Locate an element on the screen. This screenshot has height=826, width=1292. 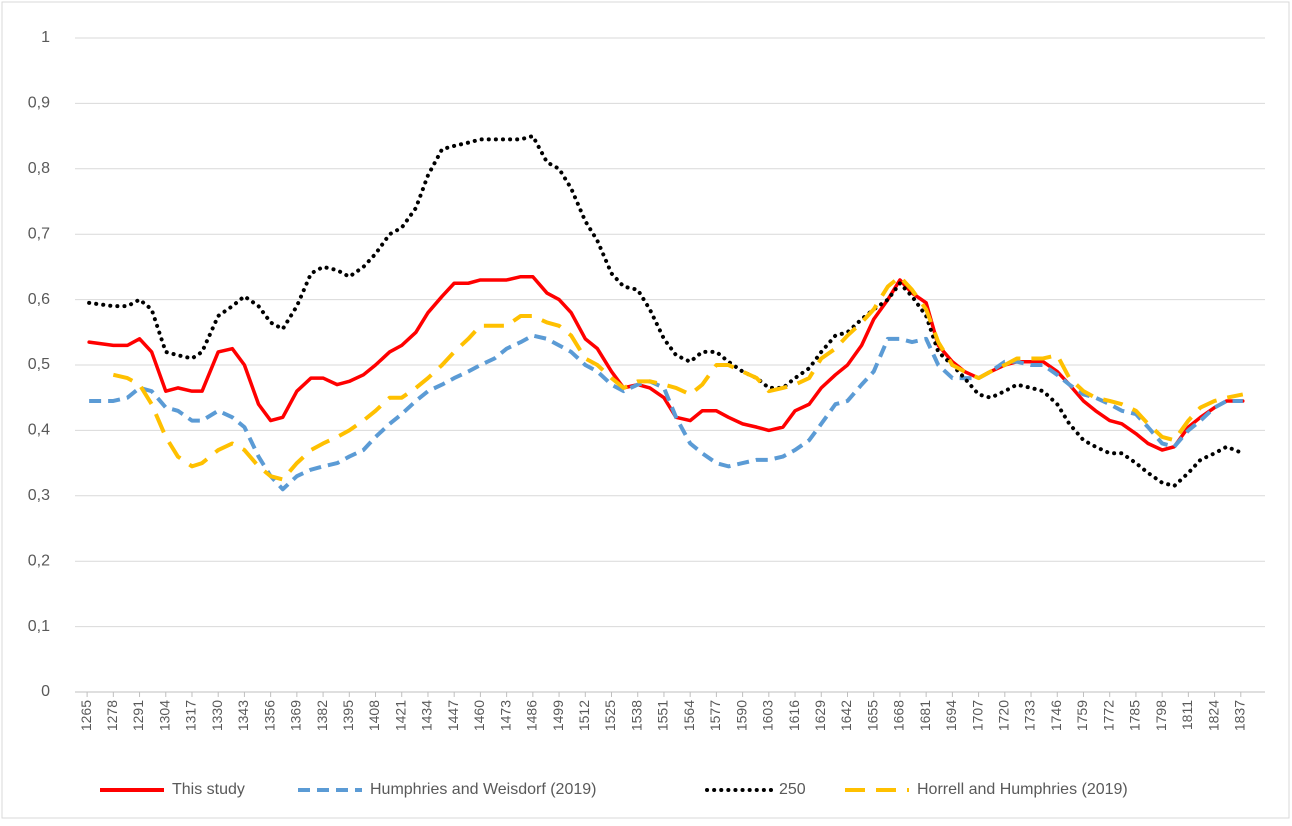
x-tick-label: 1603 is located at coordinates (768, 715).